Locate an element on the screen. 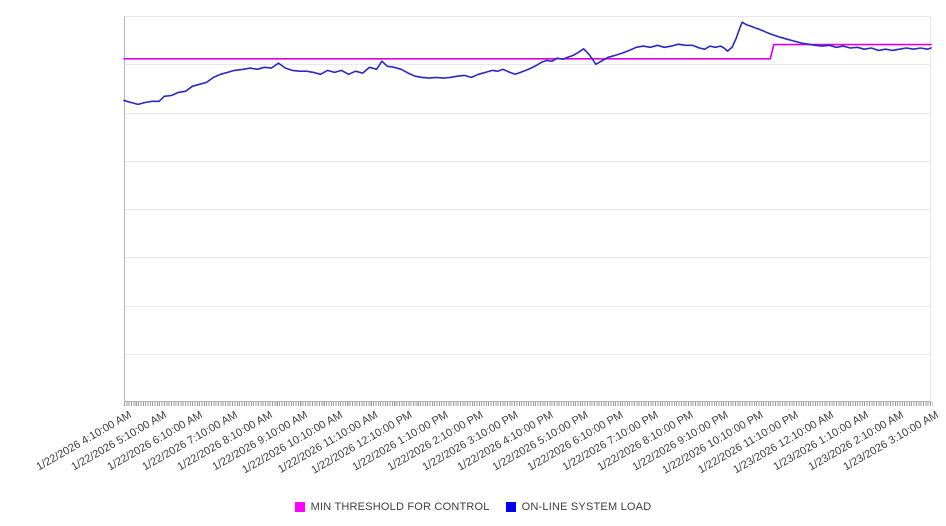 This screenshot has height=526, width=946. legend-swatch-system-load-icon is located at coordinates (510, 507).